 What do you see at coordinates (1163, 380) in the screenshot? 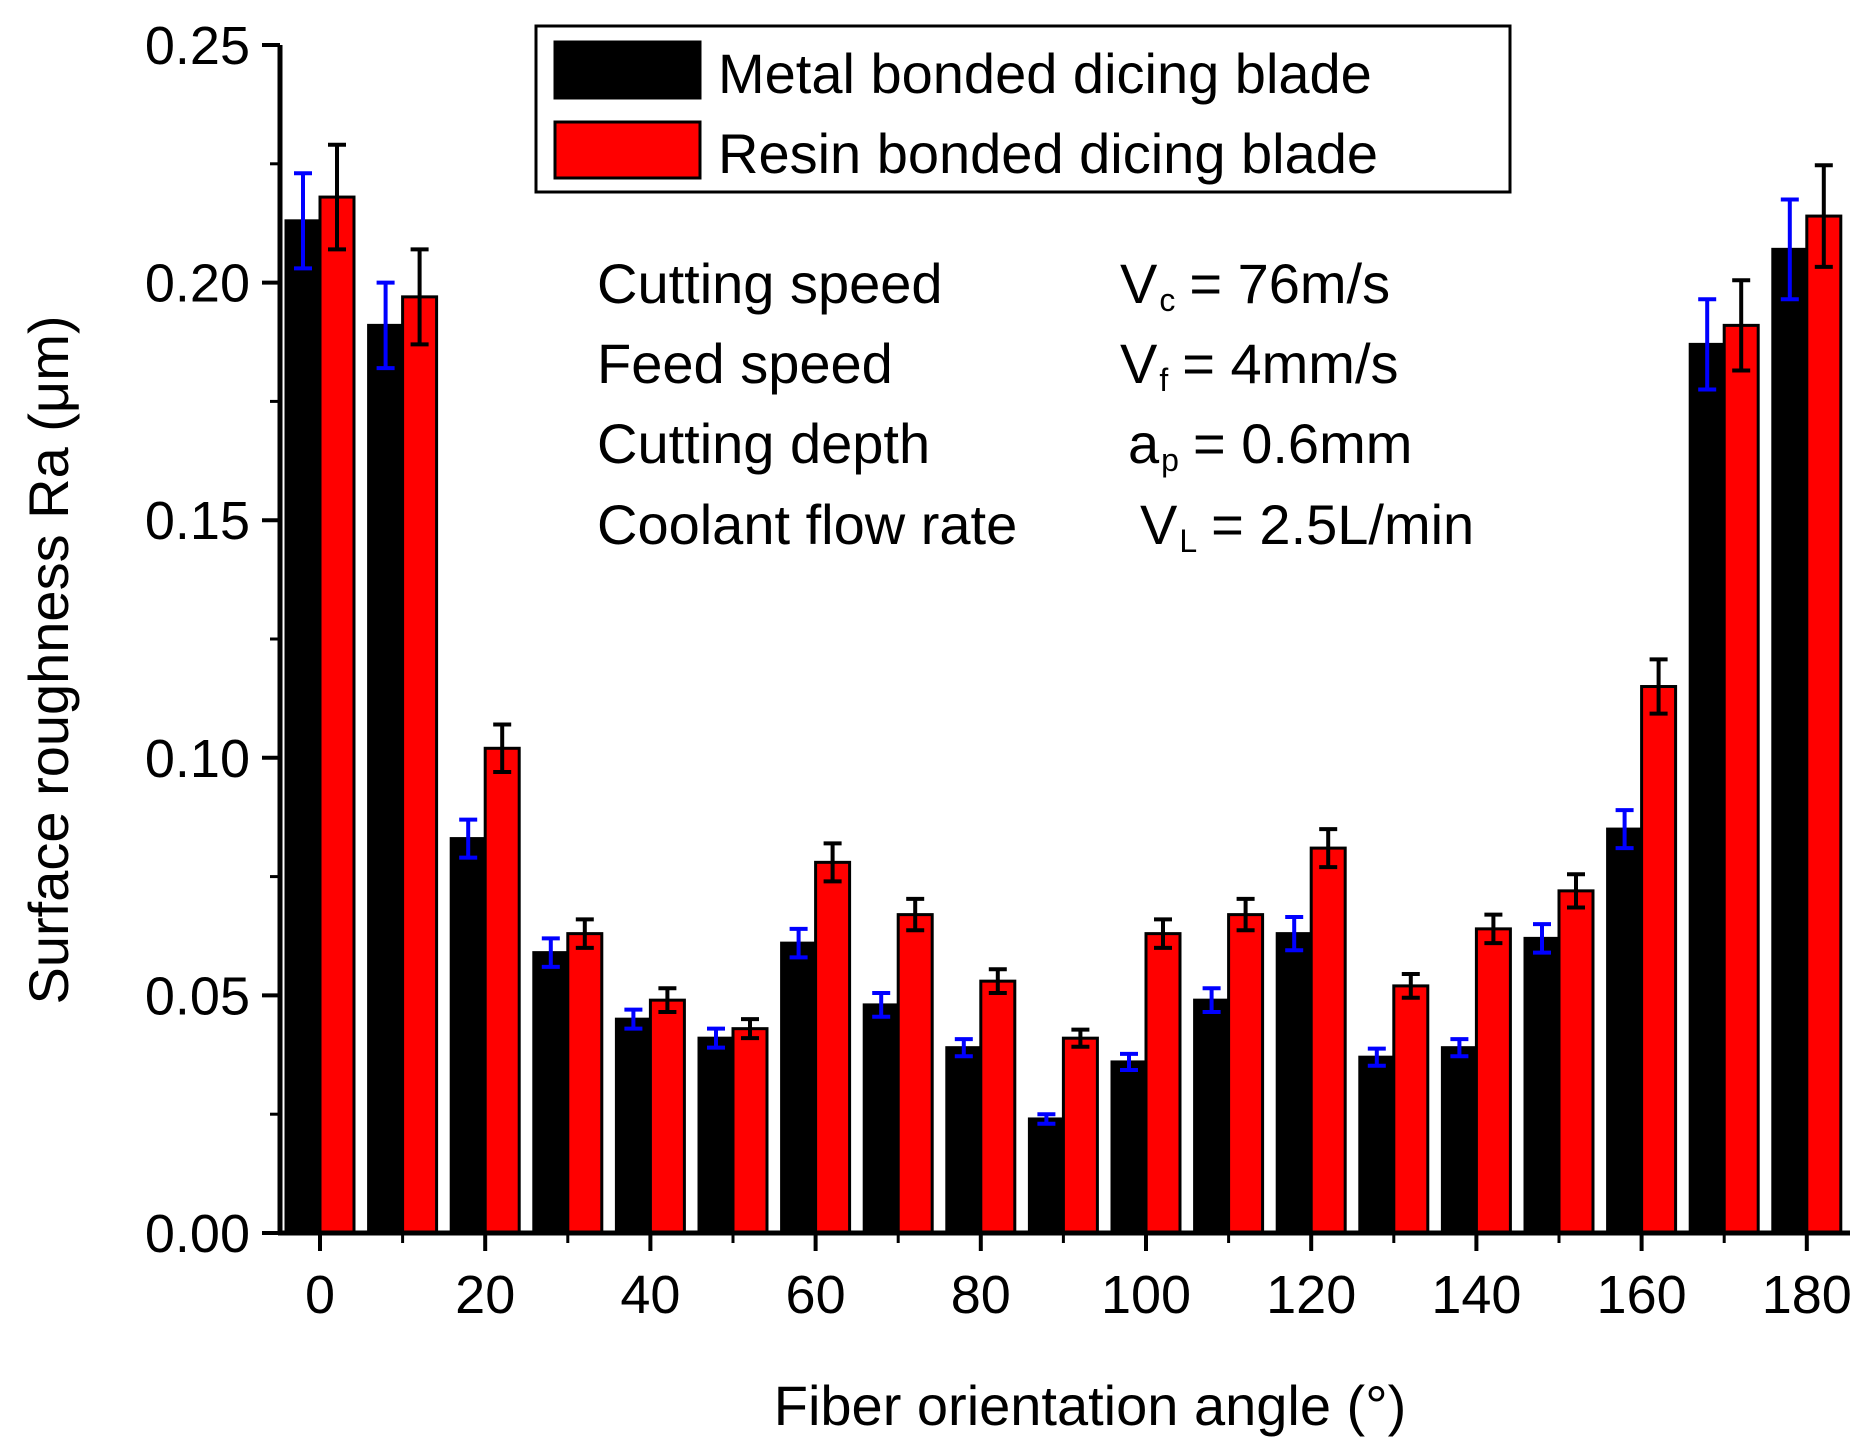
I see `param-subscript-feed-speed: f` at bounding box center [1163, 380].